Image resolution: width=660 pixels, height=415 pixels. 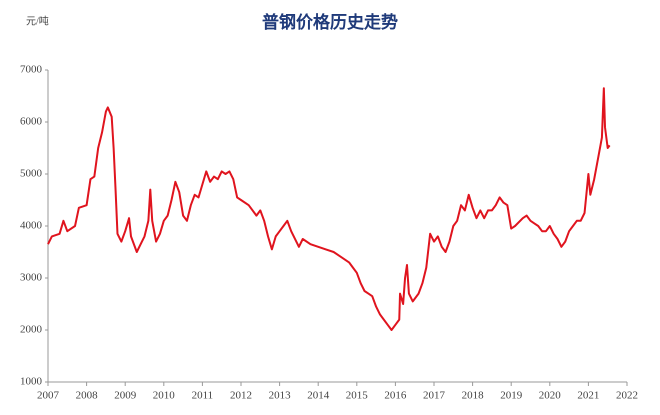 What do you see at coordinates (31, 278) in the screenshot?
I see `y-tick-label: 3000` at bounding box center [31, 278].